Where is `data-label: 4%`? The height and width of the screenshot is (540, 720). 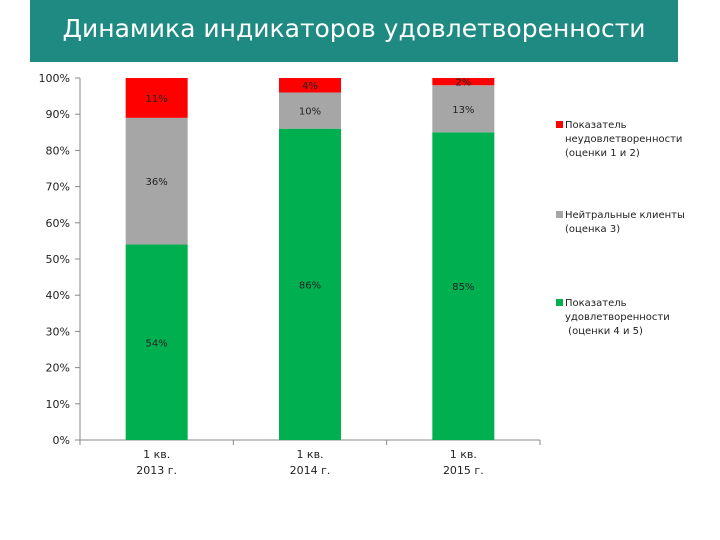
data-label: 4% is located at coordinates (310, 86).